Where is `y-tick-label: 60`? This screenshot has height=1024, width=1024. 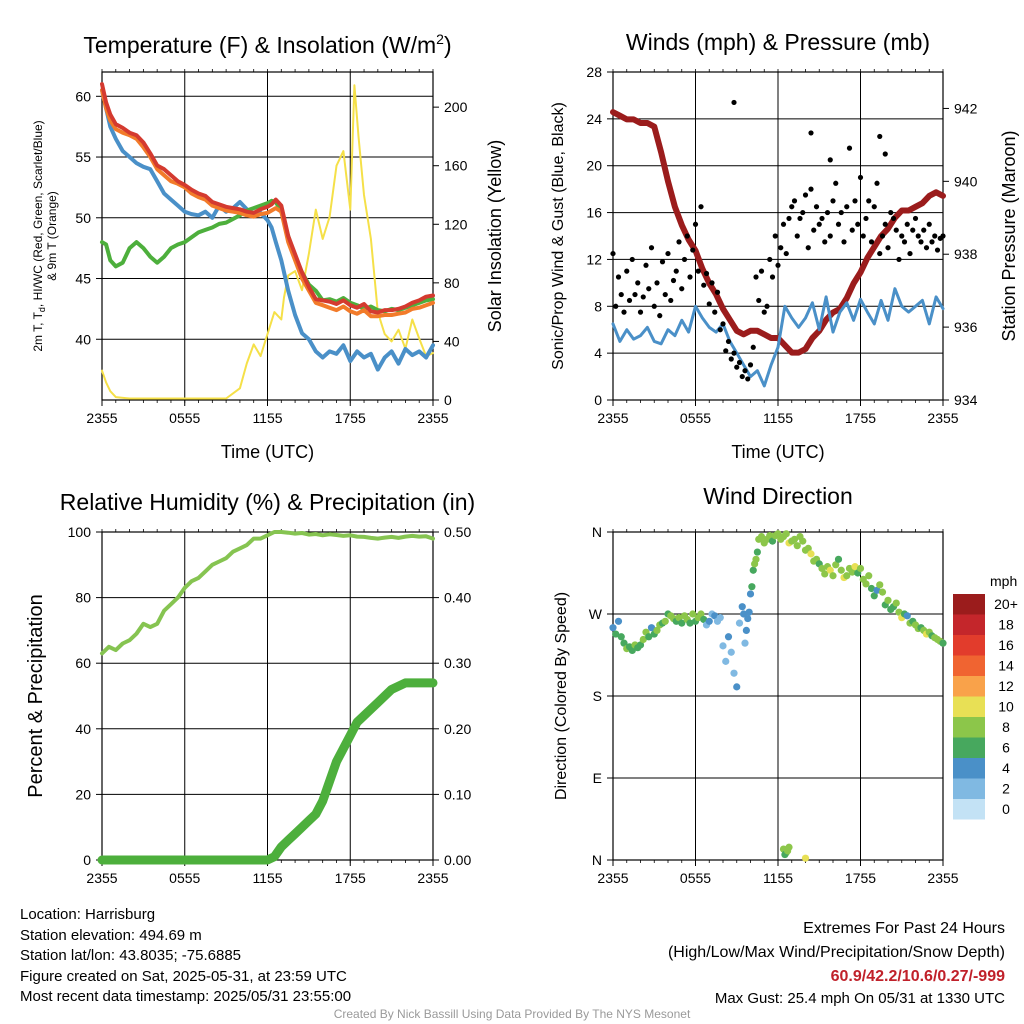
y-tick-label: 60 is located at coordinates (83, 663).